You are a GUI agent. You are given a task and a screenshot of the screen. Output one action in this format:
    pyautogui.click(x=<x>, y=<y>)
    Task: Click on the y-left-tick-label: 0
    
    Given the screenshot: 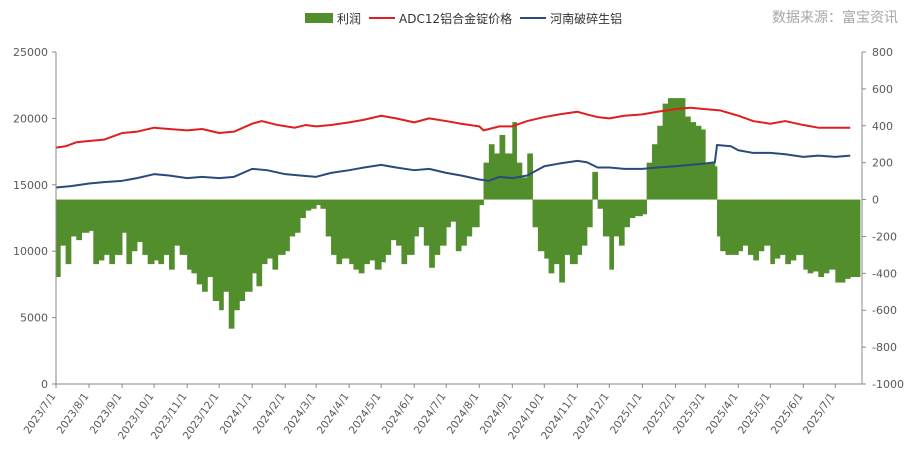 What is the action you would take?
    pyautogui.click(x=44, y=384)
    